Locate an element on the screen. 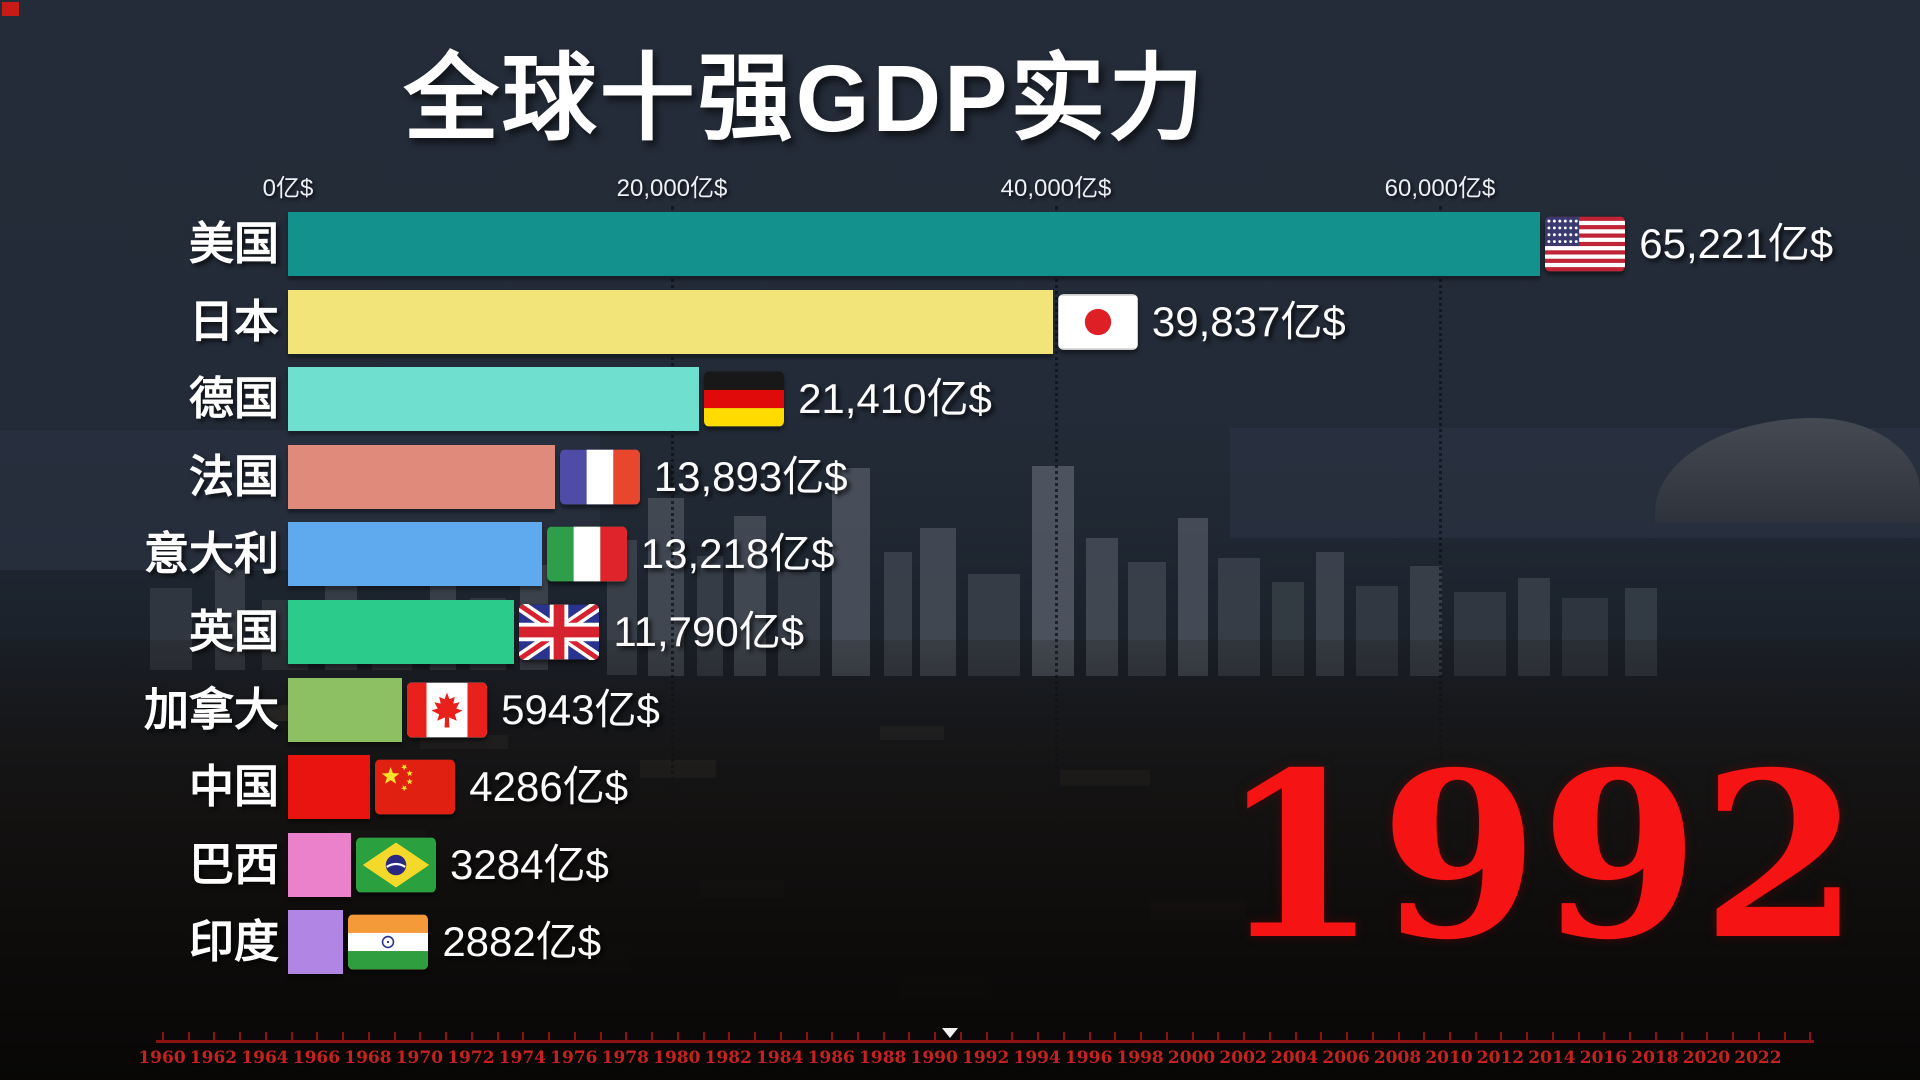 The height and width of the screenshot is (1080, 1920). timeline-year-label: 1990 is located at coordinates (934, 1058).